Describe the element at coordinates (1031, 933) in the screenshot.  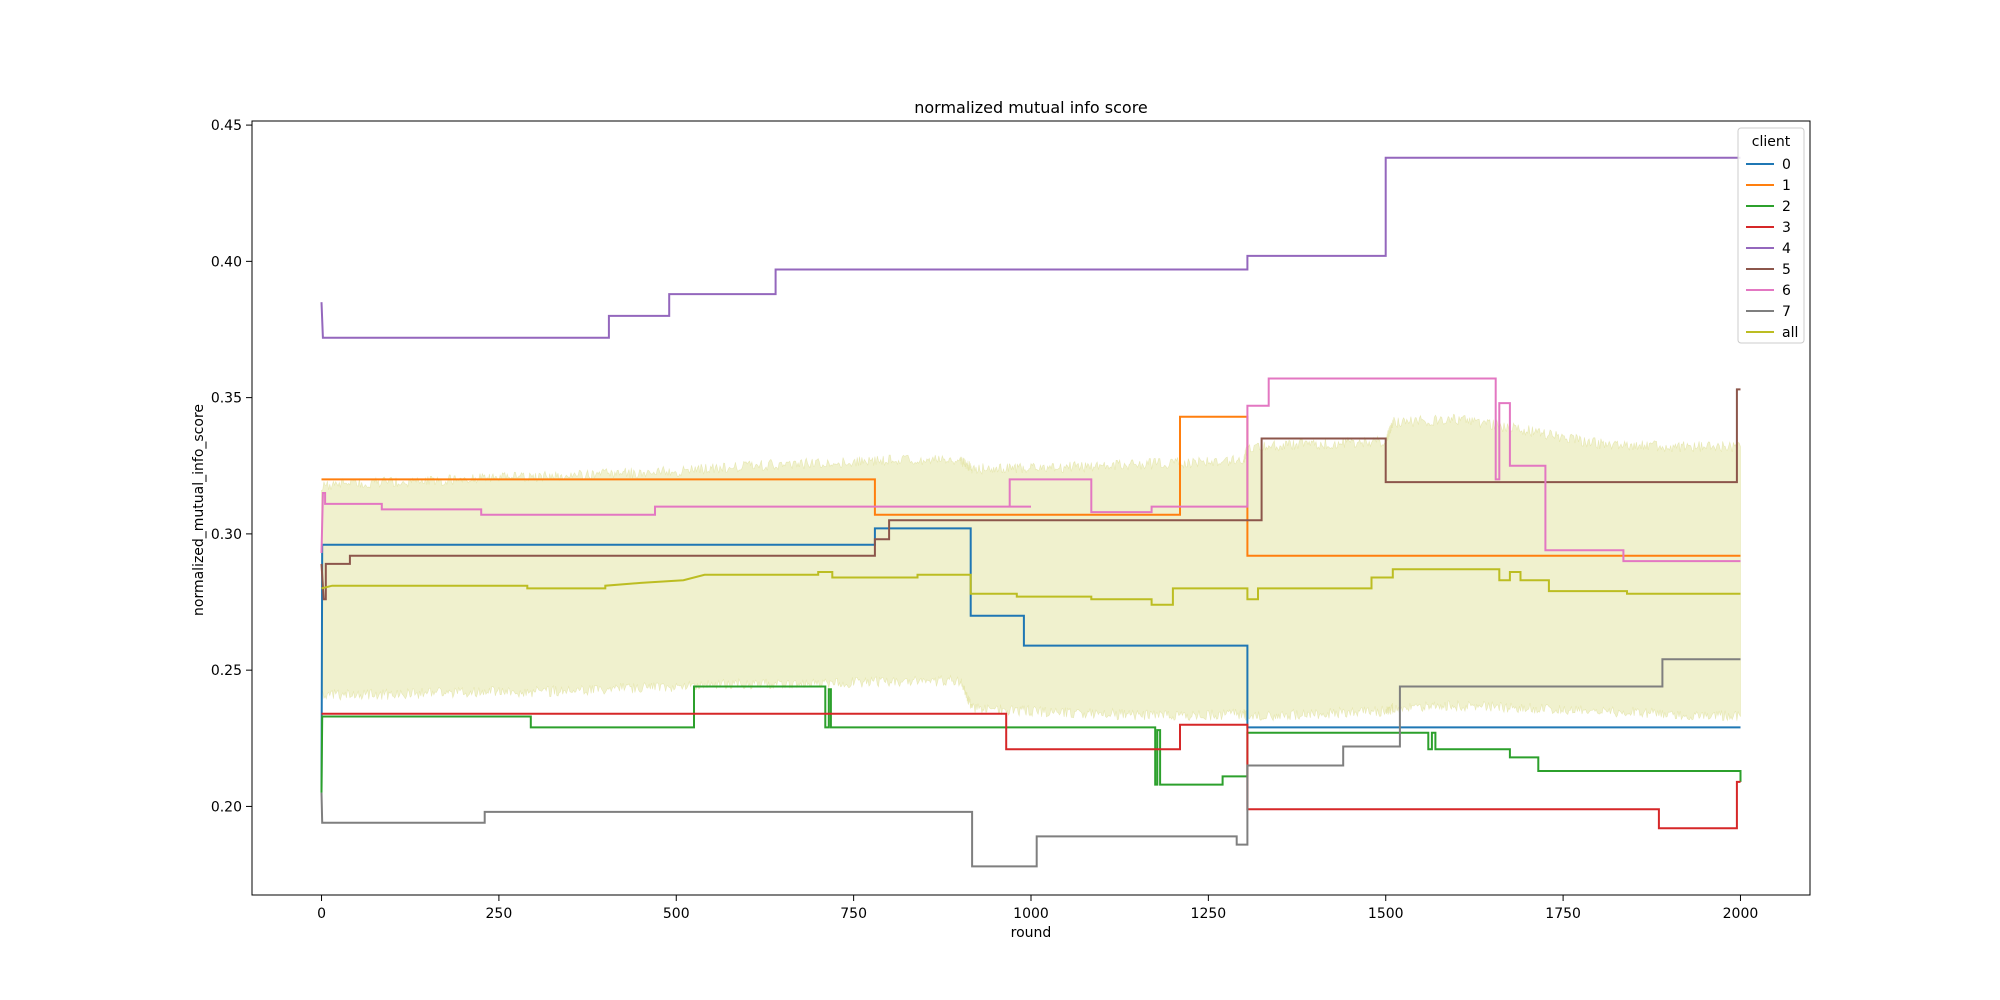
I see `x-axis-label: round` at that location.